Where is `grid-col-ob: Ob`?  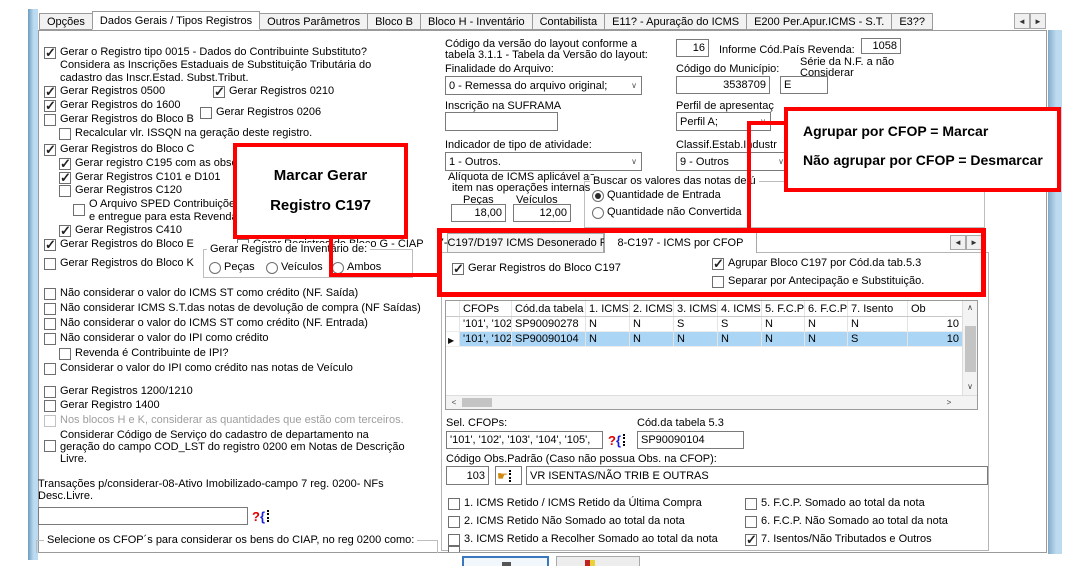
grid-col-ob: Ob is located at coordinates (935, 308).